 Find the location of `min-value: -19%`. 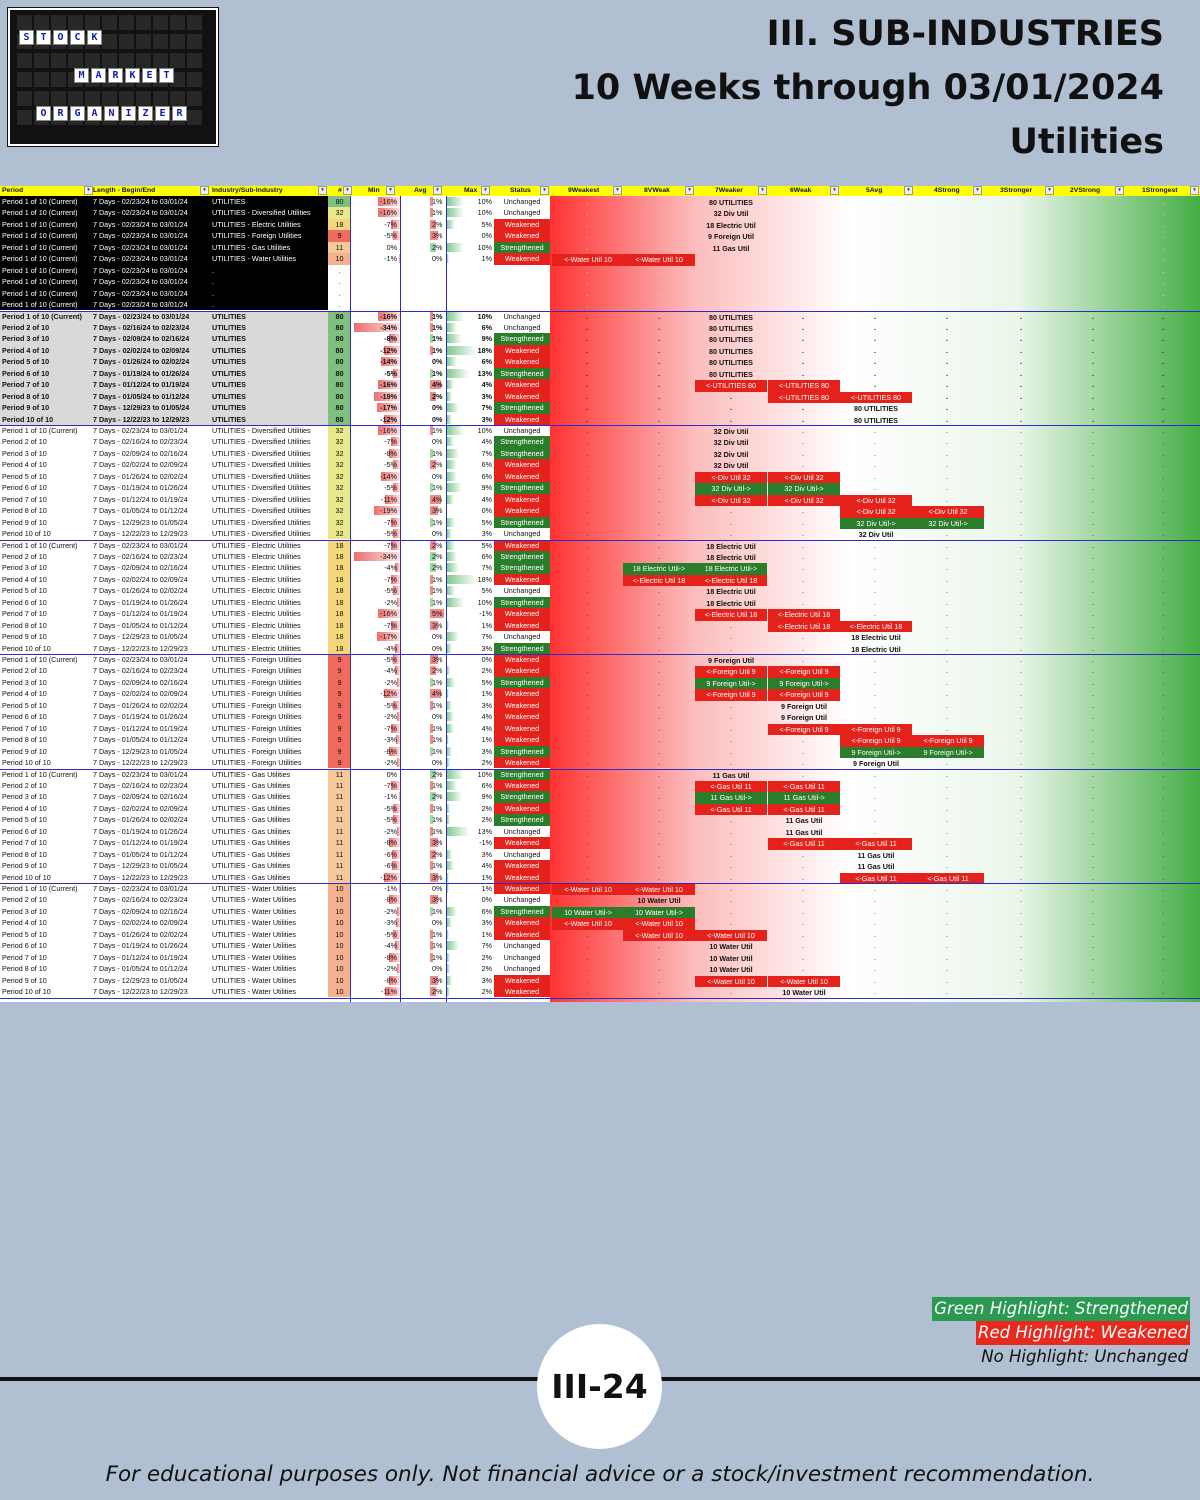

min-value: -19% is located at coordinates (388, 396).